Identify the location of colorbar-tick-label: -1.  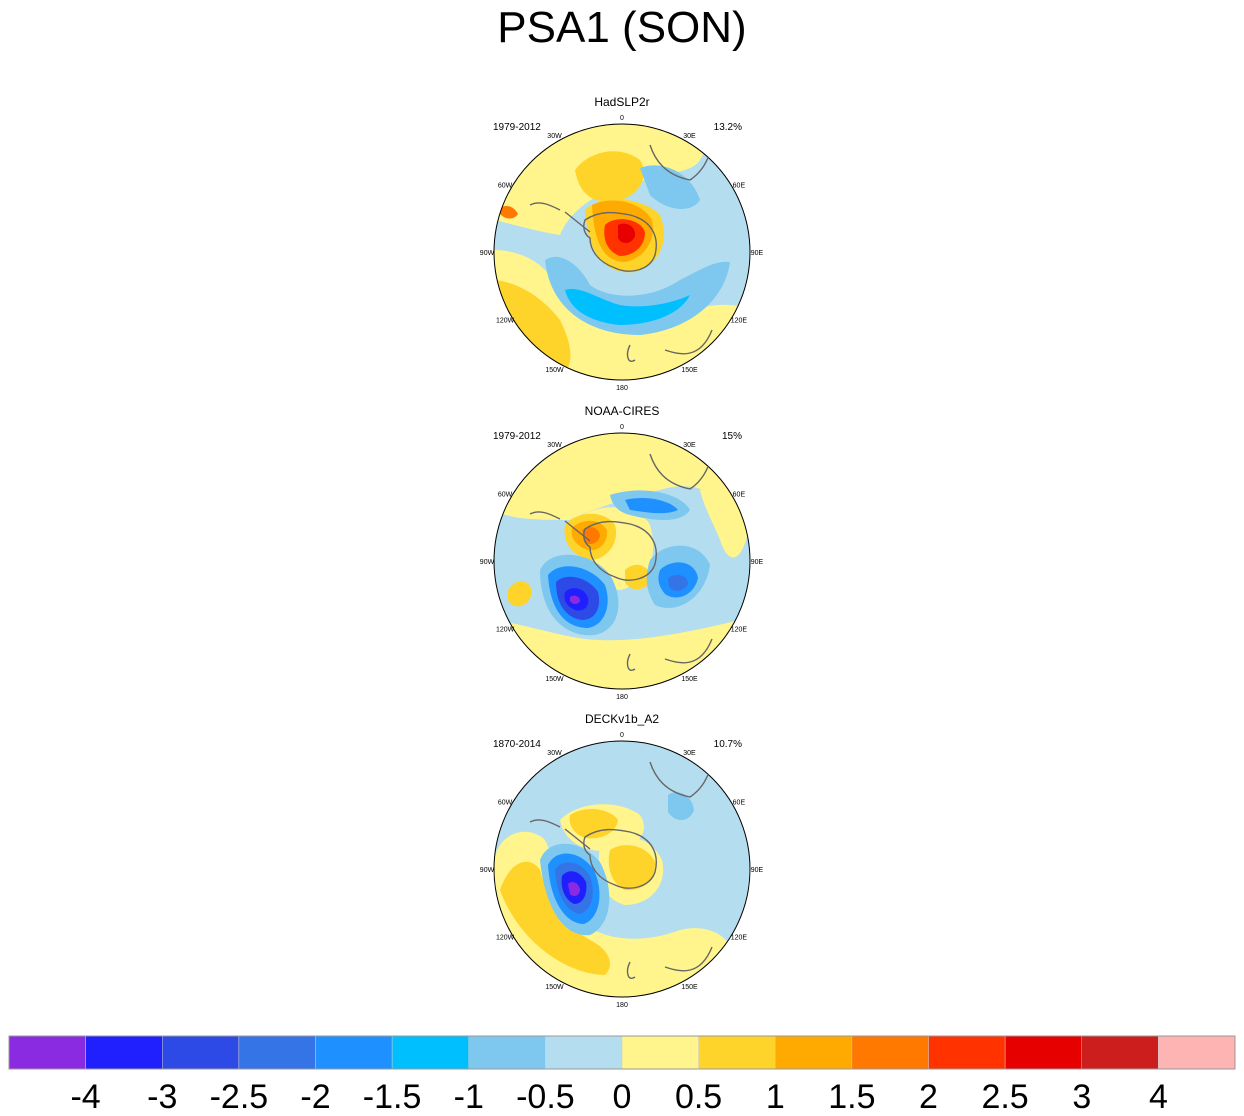
(469, 1097).